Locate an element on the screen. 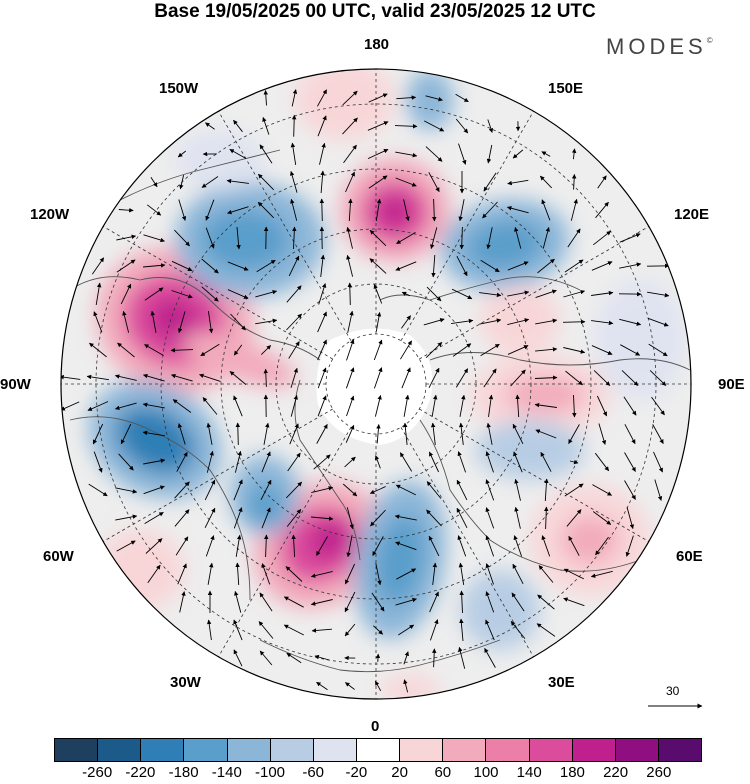 The width and height of the screenshot is (750, 784). colorbar-tick-label: -220 is located at coordinates (140, 772).